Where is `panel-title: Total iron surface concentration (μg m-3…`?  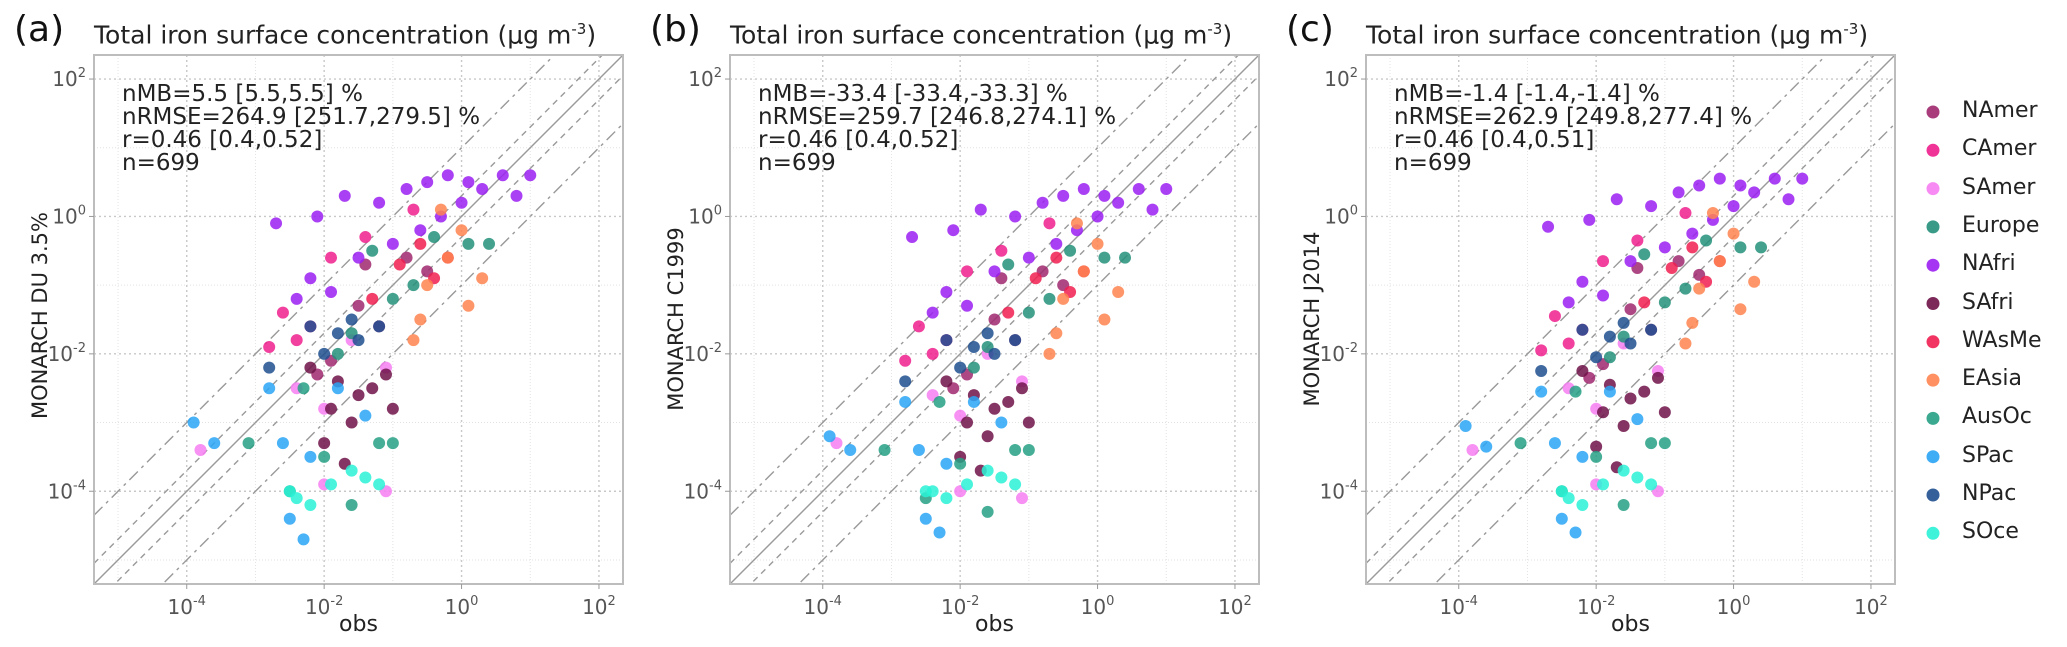 panel-title: Total iron surface concentration (μg m-3… is located at coordinates (981, 32).